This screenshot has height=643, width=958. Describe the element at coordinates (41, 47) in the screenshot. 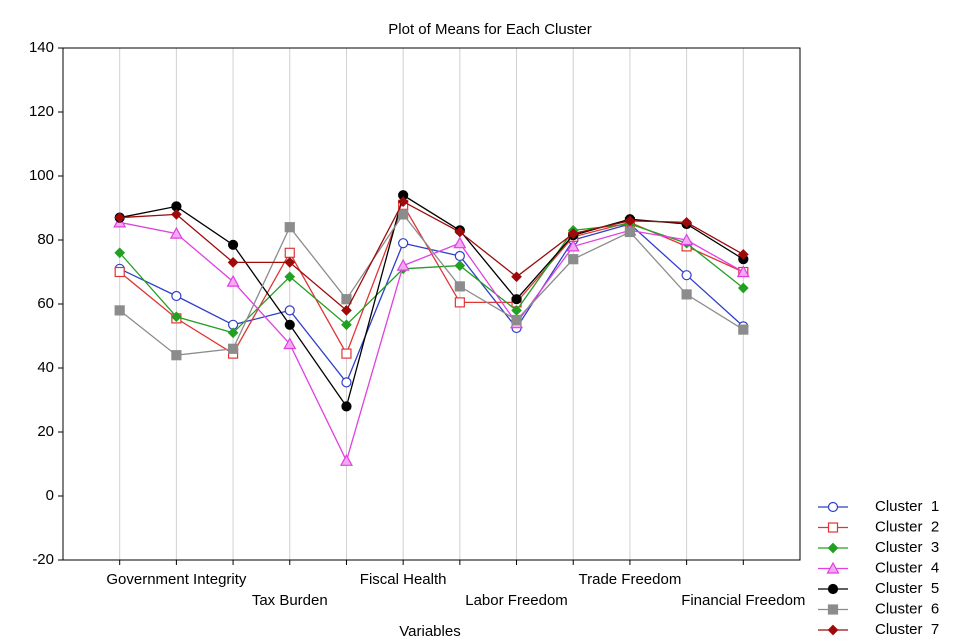

I see `y-tick-label: 140` at that location.